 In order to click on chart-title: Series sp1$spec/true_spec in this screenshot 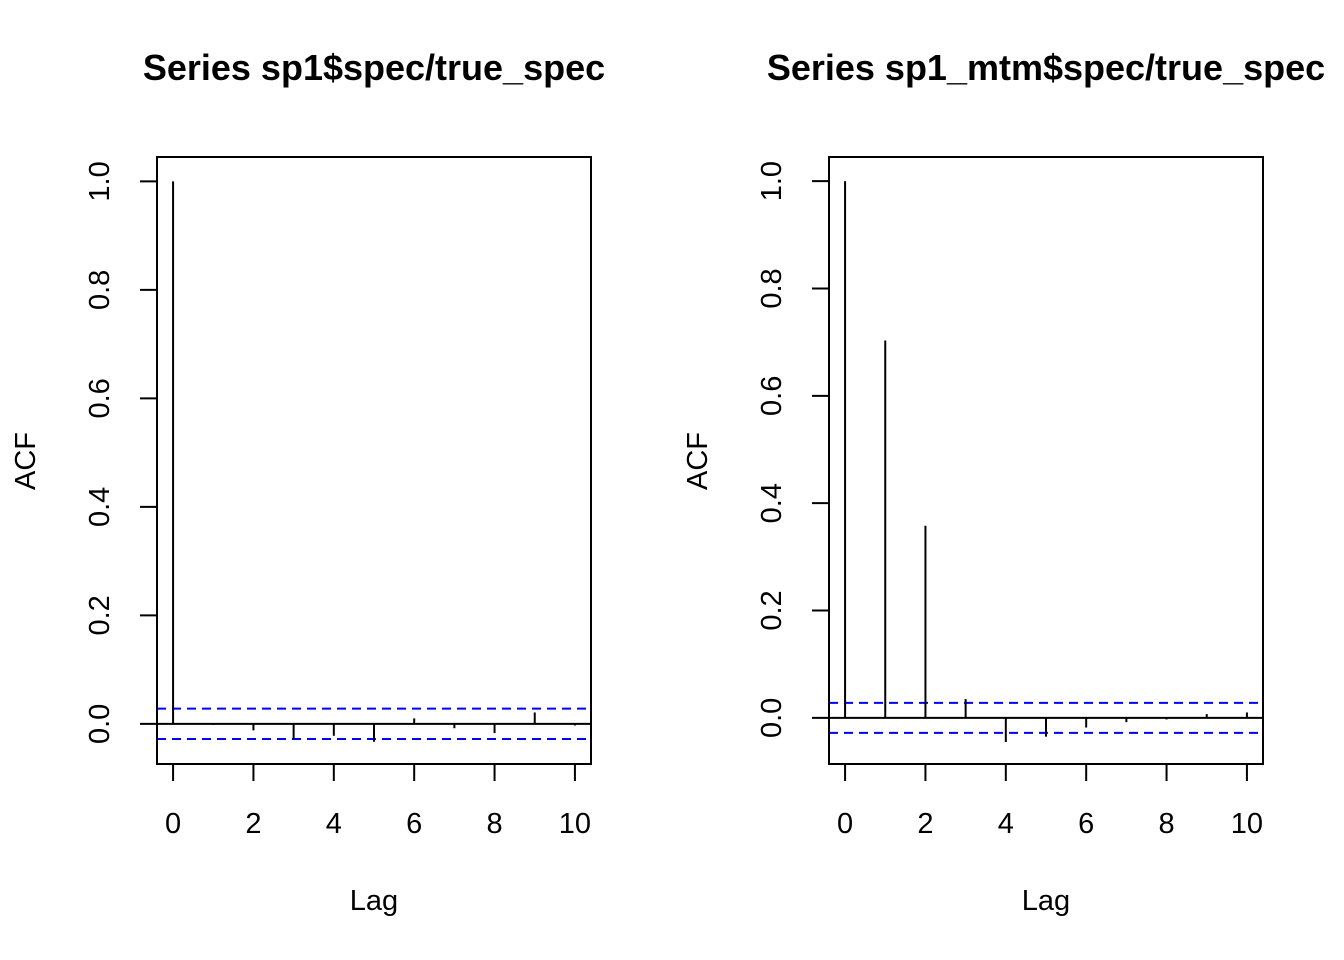, I will do `click(374, 67)`.